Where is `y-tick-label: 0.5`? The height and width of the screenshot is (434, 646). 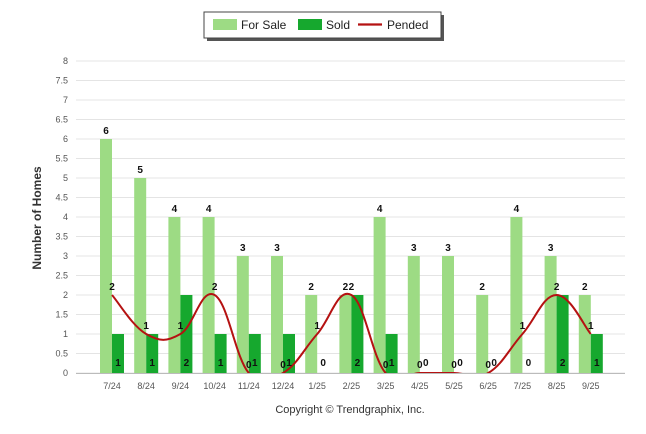 y-tick-label: 0.5 is located at coordinates (61, 354).